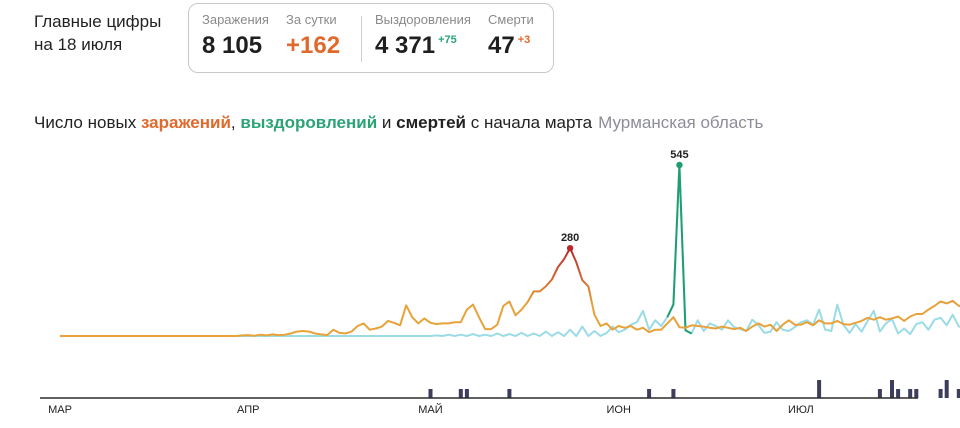 Image resolution: width=960 pixels, height=428 pixels. I want to click on stat-recoveries: Выздоровления 4 371 +75, so click(423, 36).